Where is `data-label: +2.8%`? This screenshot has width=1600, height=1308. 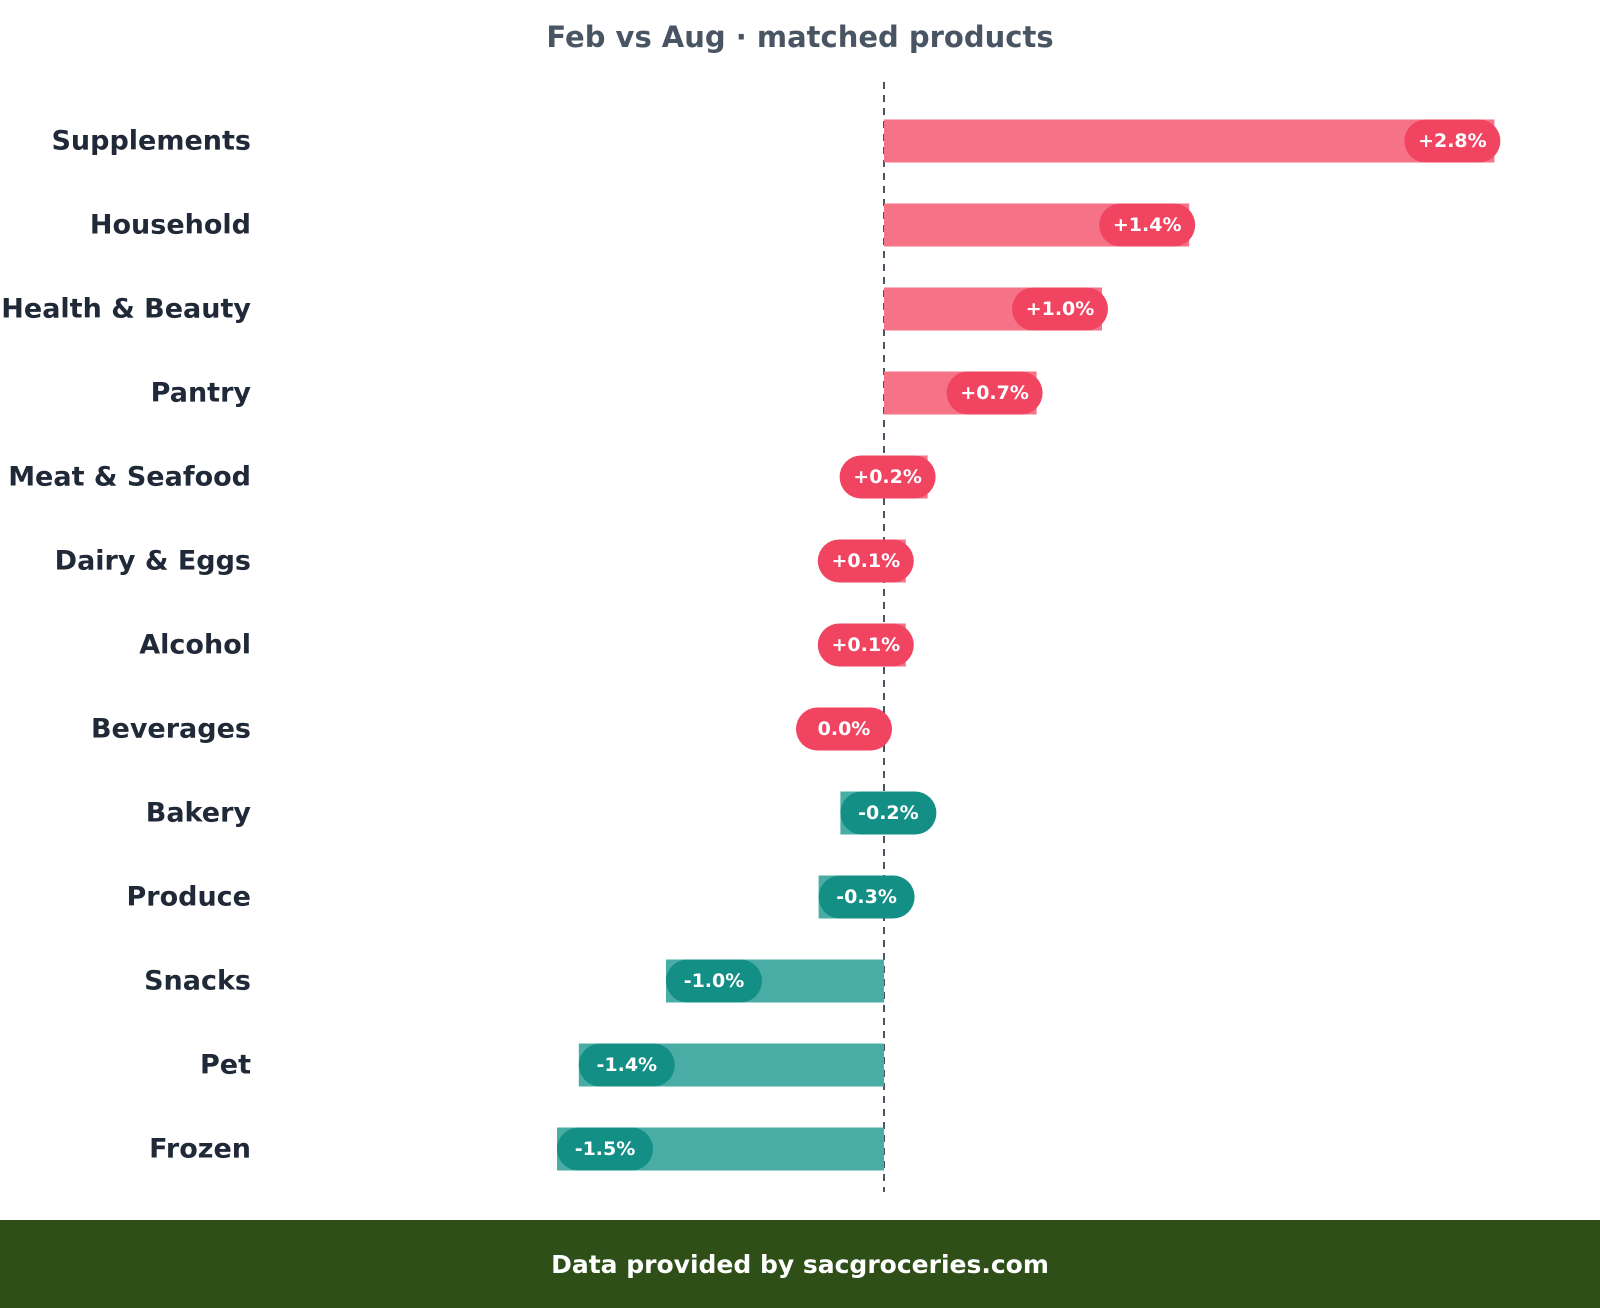
data-label: +2.8% is located at coordinates (1452, 141).